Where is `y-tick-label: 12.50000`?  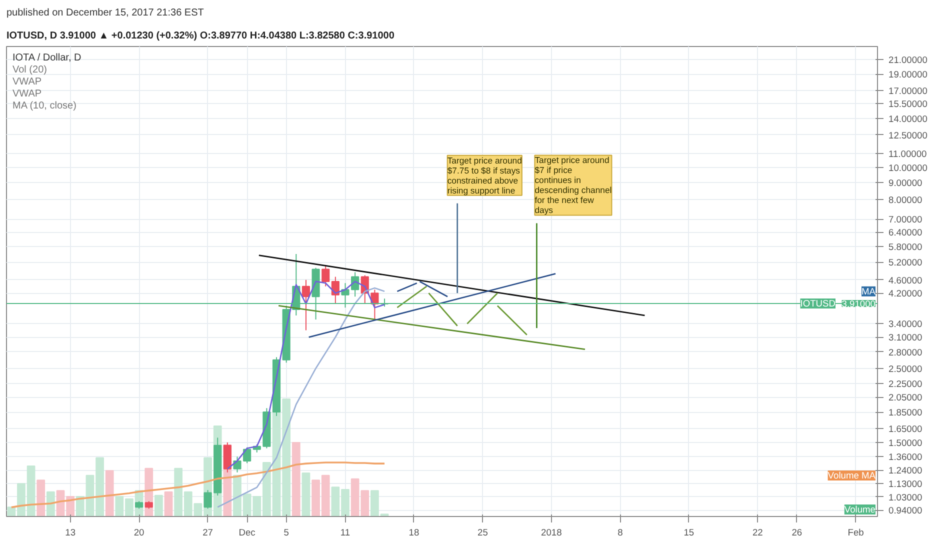 y-tick-label: 12.50000 is located at coordinates (908, 135).